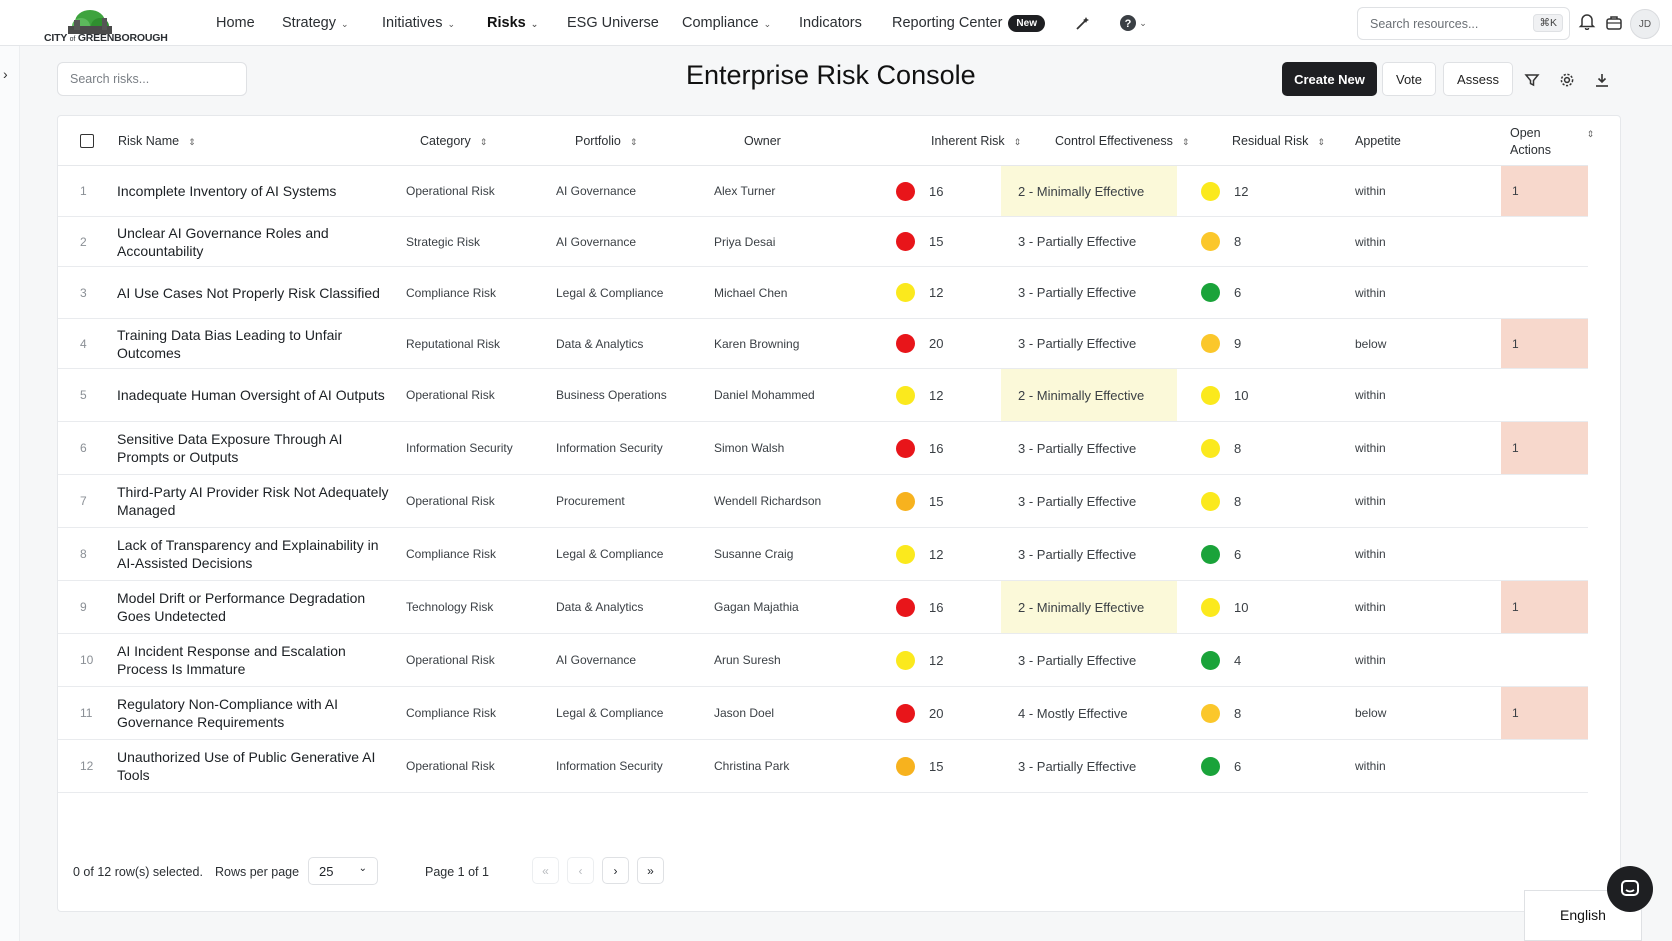 The width and height of the screenshot is (1672, 941). What do you see at coordinates (453, 141) in the screenshot?
I see `column-category: Category ⇕` at bounding box center [453, 141].